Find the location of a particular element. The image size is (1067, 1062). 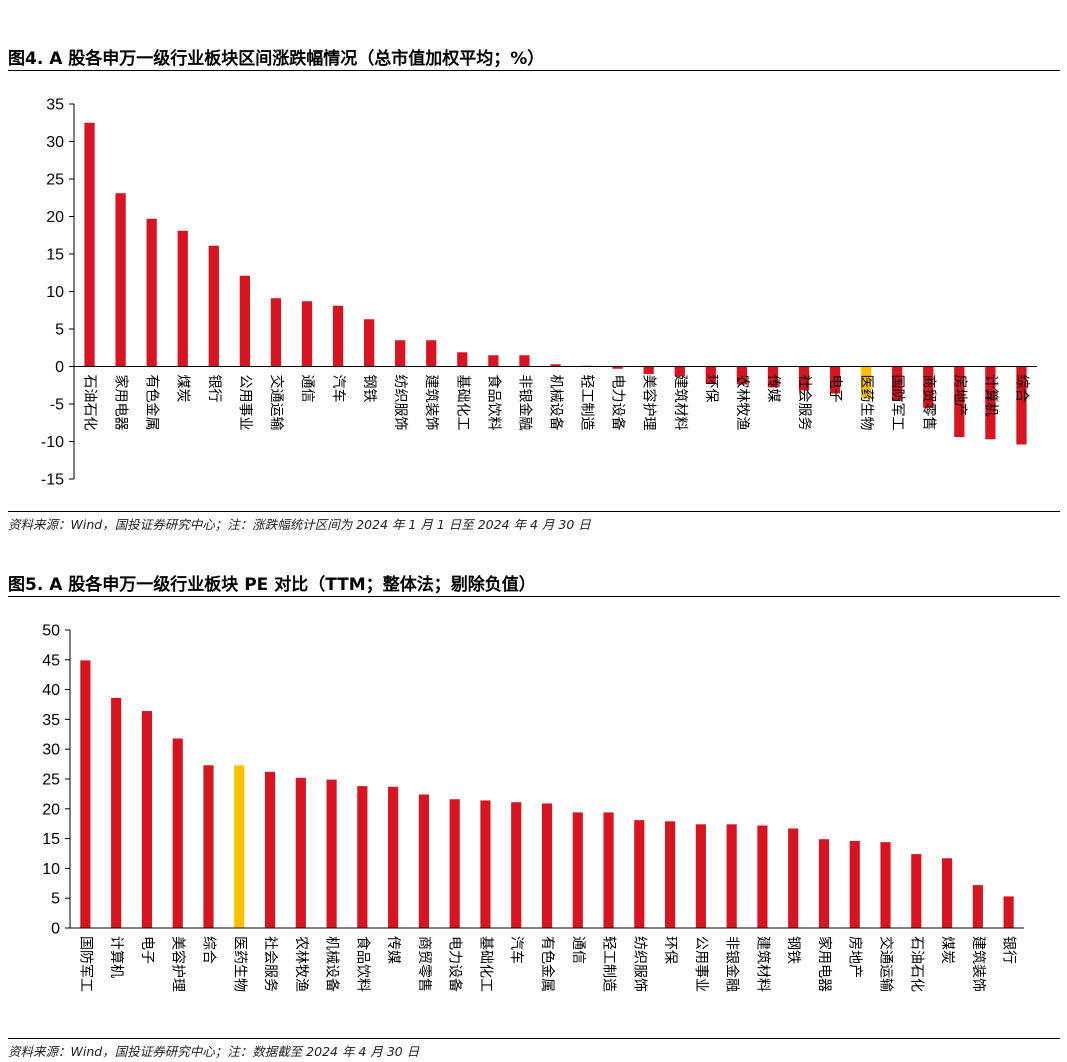

x-category-label: 通信 is located at coordinates (307, 389).